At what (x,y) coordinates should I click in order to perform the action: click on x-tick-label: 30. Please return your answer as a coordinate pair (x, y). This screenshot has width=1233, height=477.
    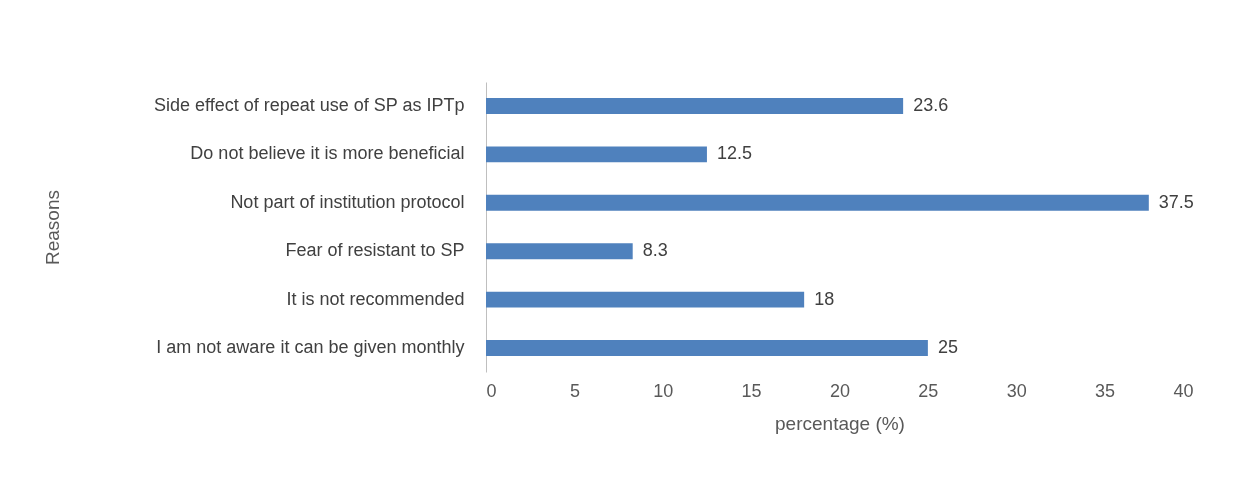
    Looking at the image, I should click on (1016, 390).